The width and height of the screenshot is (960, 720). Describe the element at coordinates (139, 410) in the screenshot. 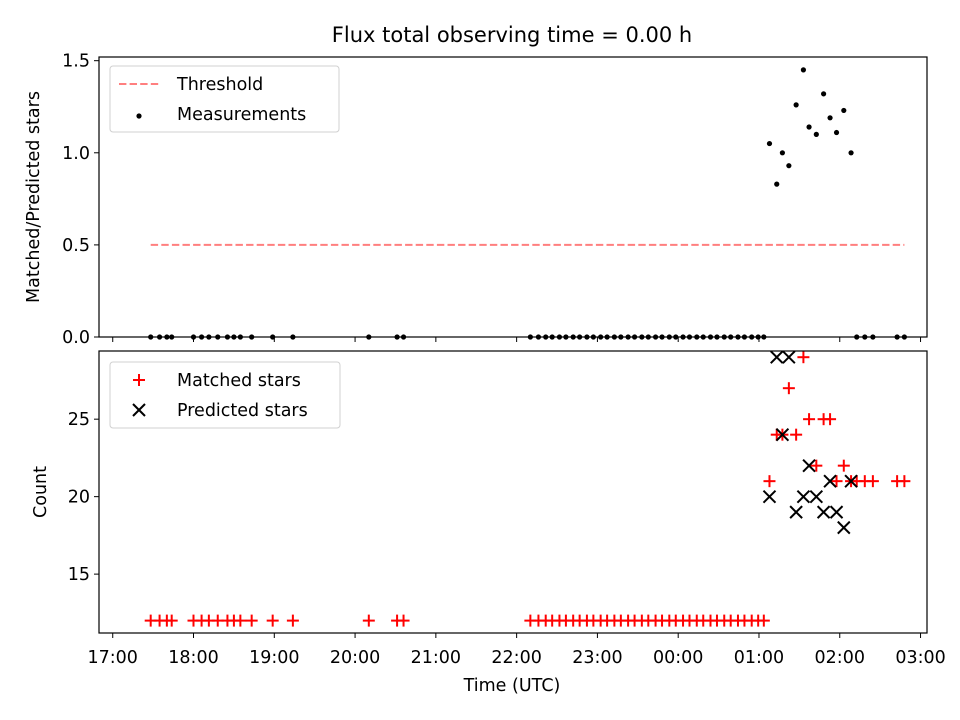

I see `predicted-stars-legend-marker` at that location.